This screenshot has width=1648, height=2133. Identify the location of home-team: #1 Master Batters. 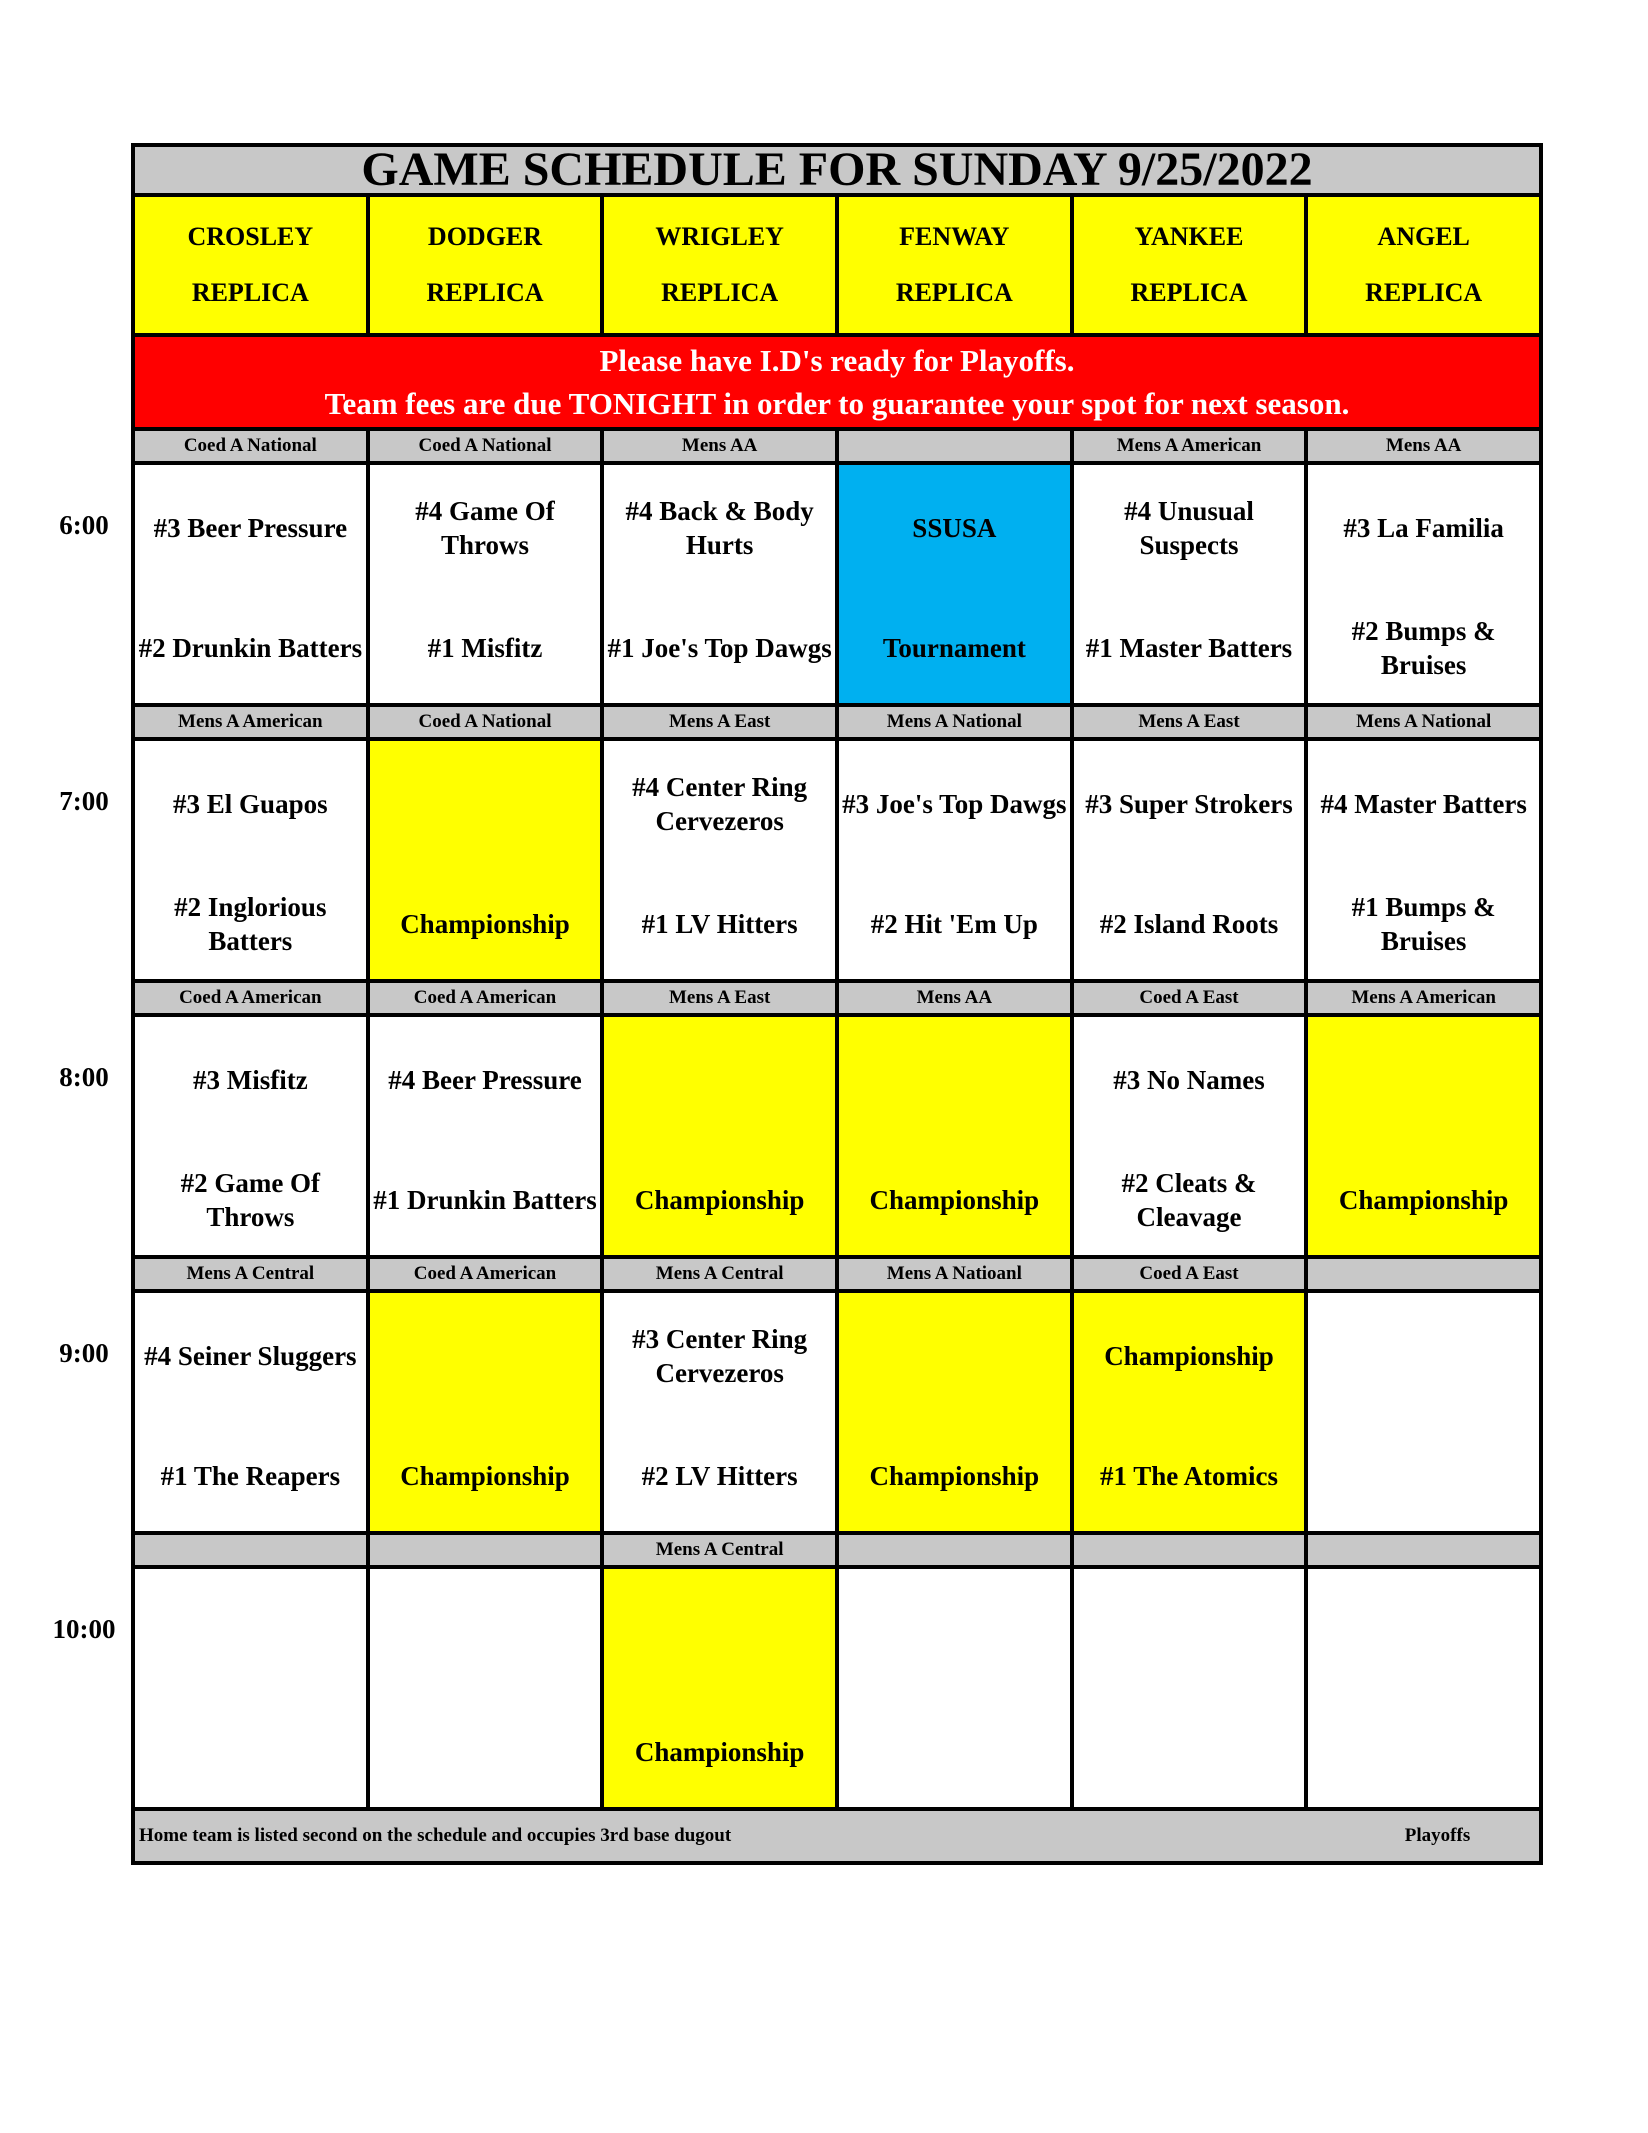
(1189, 648).